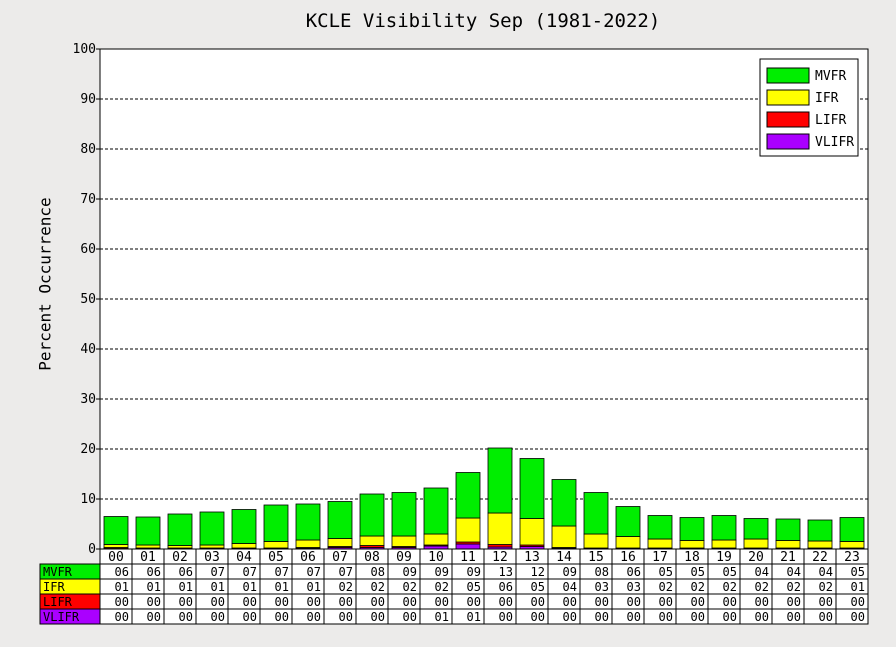 The width and height of the screenshot is (896, 647). What do you see at coordinates (186, 572) in the screenshot?
I see `table-cell-mvfr-02: 06` at bounding box center [186, 572].